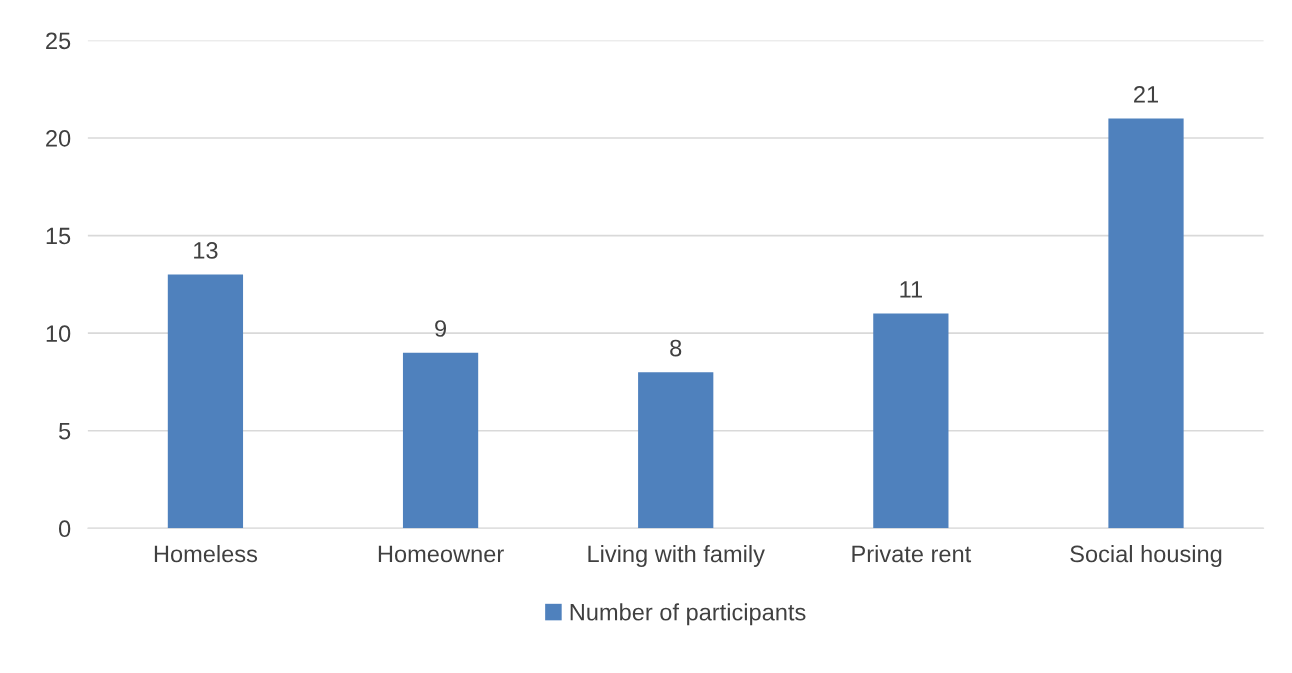 This screenshot has width=1292, height=673. What do you see at coordinates (676, 555) in the screenshot?
I see `x-tick-label: Living with family` at bounding box center [676, 555].